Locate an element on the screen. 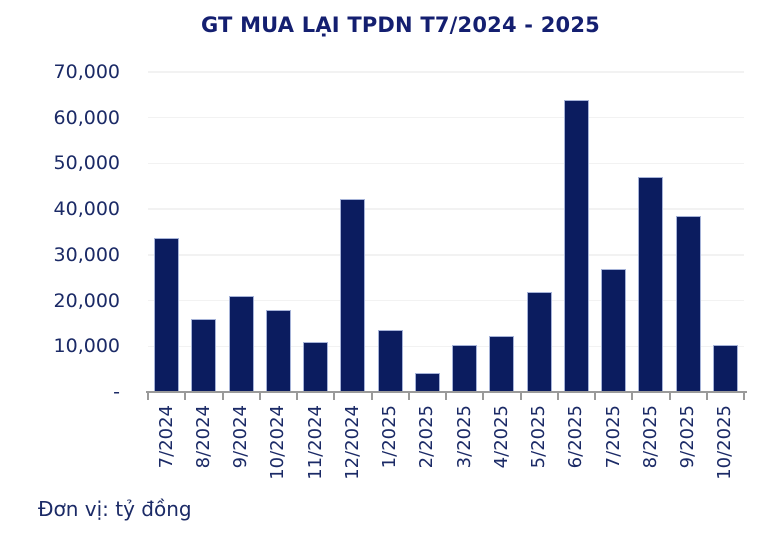 This screenshot has height=534, width=767. y-tick-label: 70,000 is located at coordinates (86, 72).